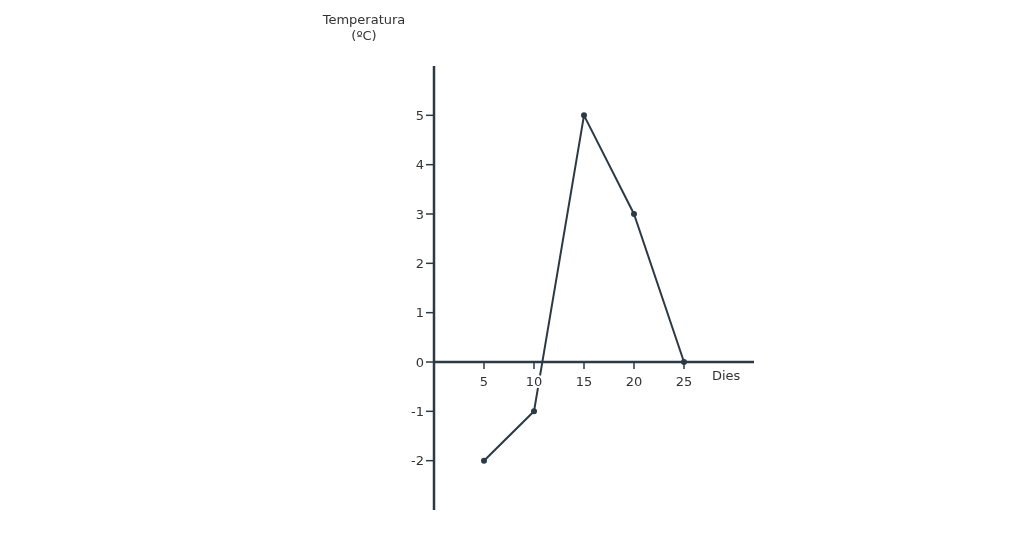  Describe the element at coordinates (634, 381) in the screenshot. I see `x-tick-label: 20` at that location.